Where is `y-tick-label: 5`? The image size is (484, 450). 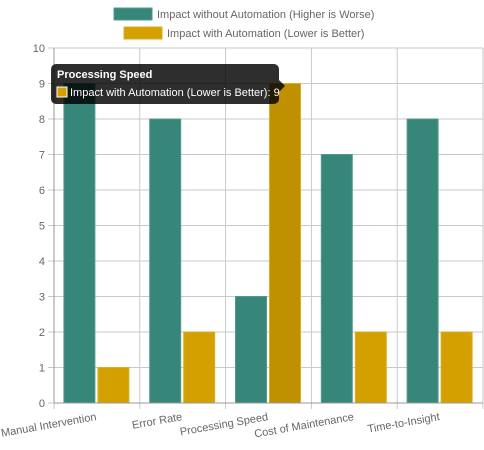
y-tick-label: 5 is located at coordinates (42, 227).